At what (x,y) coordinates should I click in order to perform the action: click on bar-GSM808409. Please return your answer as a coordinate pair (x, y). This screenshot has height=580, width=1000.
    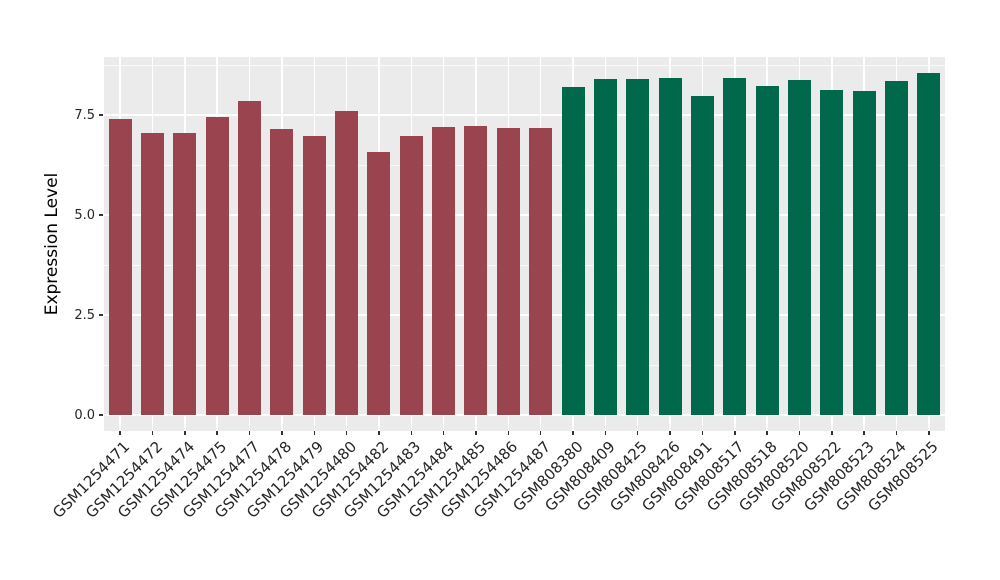
    Looking at the image, I should click on (605, 247).